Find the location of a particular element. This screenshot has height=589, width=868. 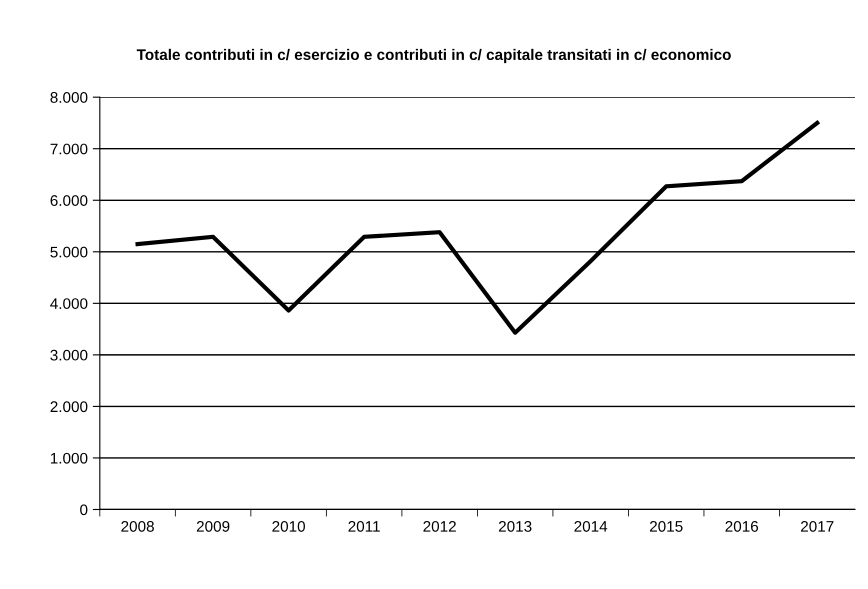

x-tick-label: 2015 is located at coordinates (666, 526).